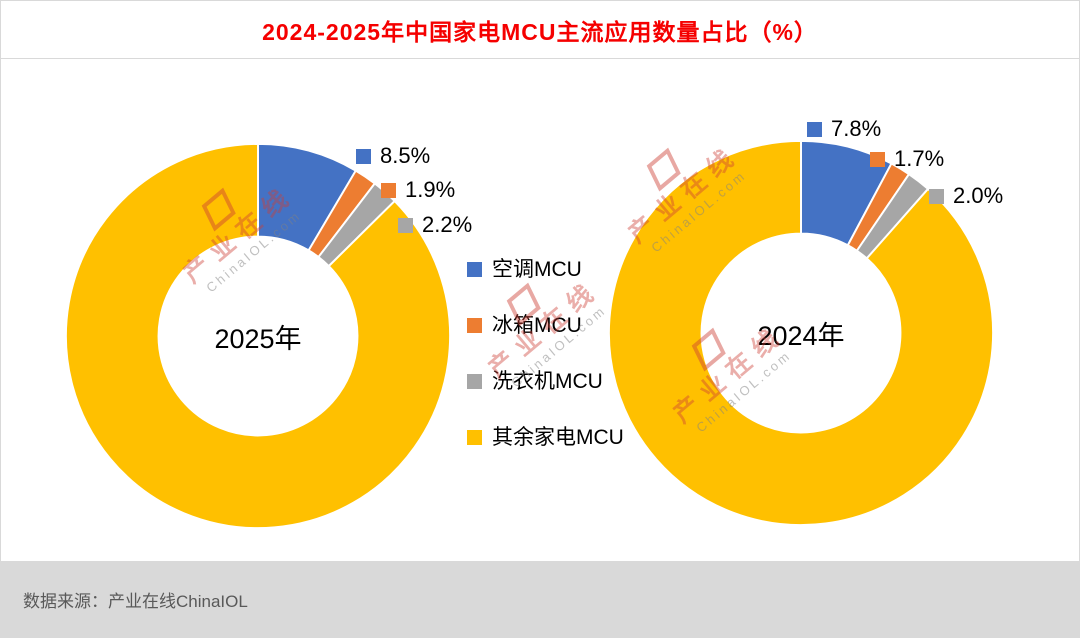  Describe the element at coordinates (545, 353) in the screenshot. I see `legend: 空调MCU 冰箱MCU 洗衣机MCU 其余家电MCU` at that location.